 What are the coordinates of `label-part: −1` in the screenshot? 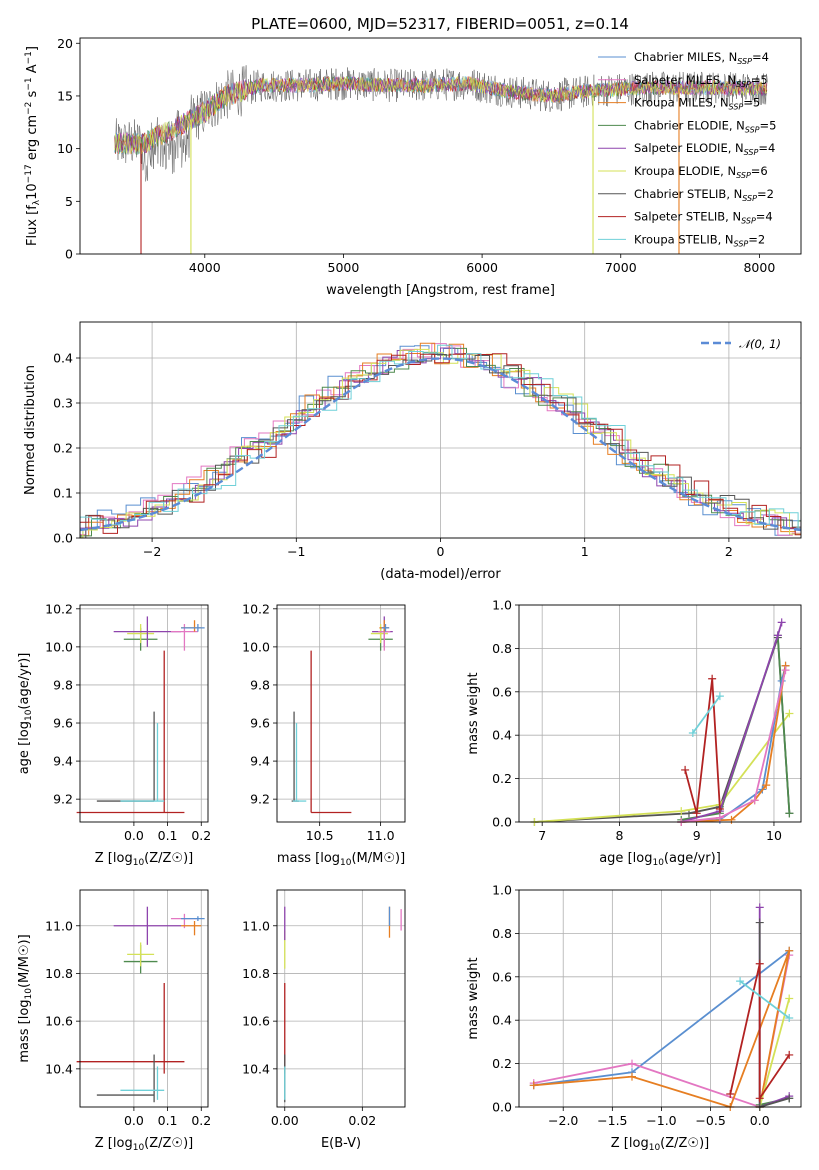 It's located at (29, 57).